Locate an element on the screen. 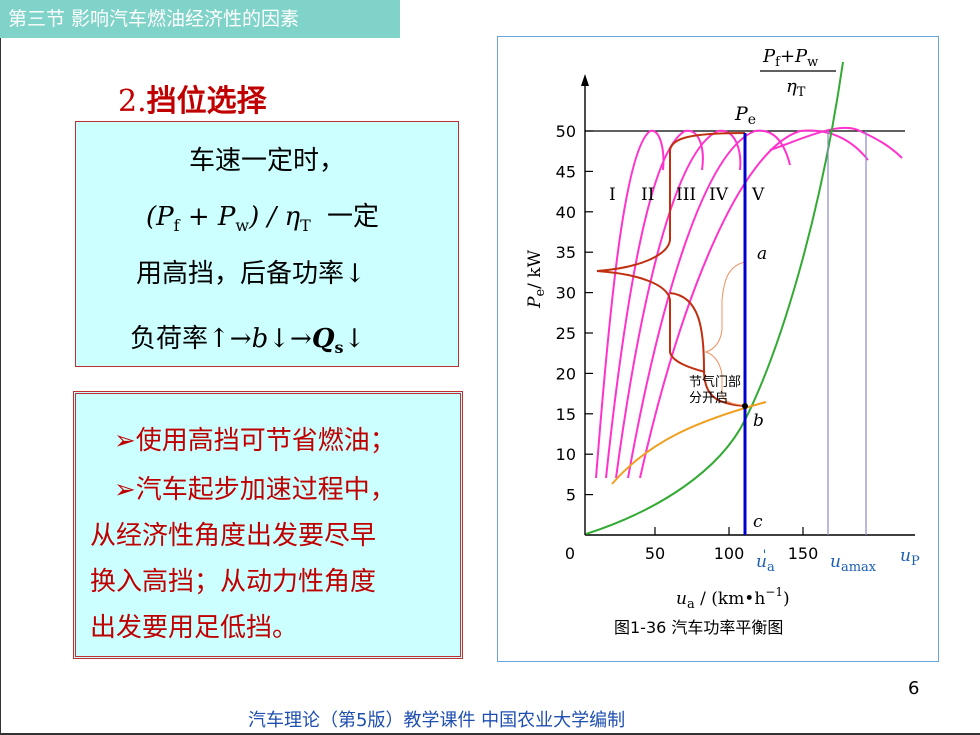 The height and width of the screenshot is (735, 980). condition-line-3: 用高挡，后备功率↓ is located at coordinates (251, 274).